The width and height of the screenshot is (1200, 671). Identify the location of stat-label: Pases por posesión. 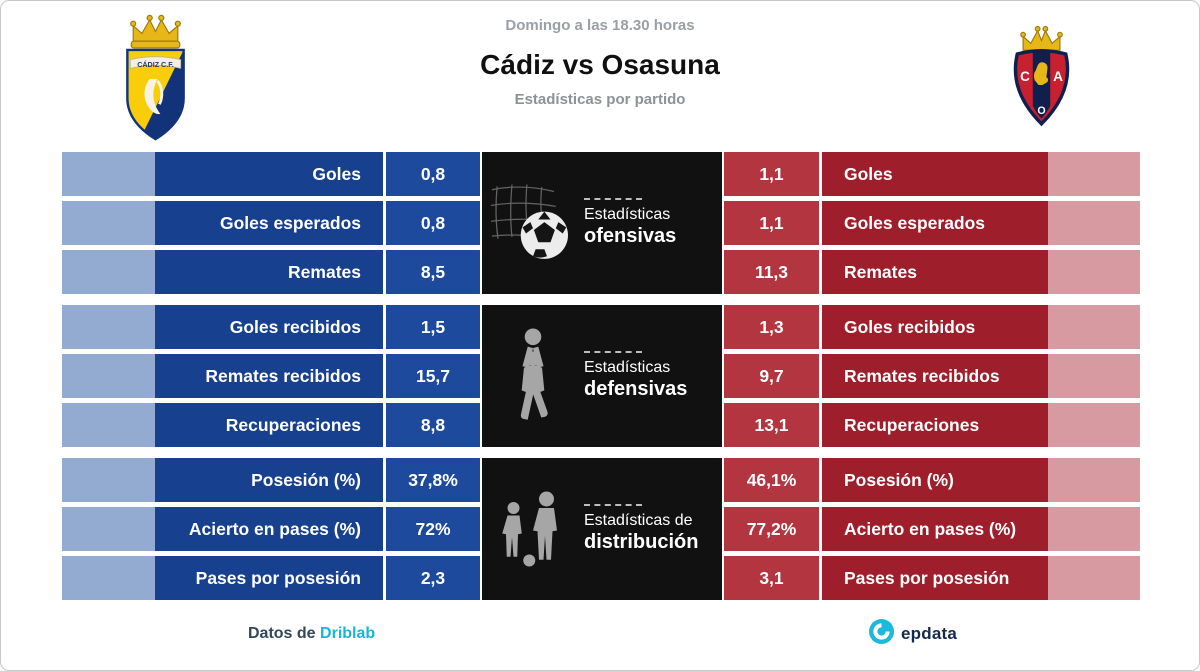
(269, 578).